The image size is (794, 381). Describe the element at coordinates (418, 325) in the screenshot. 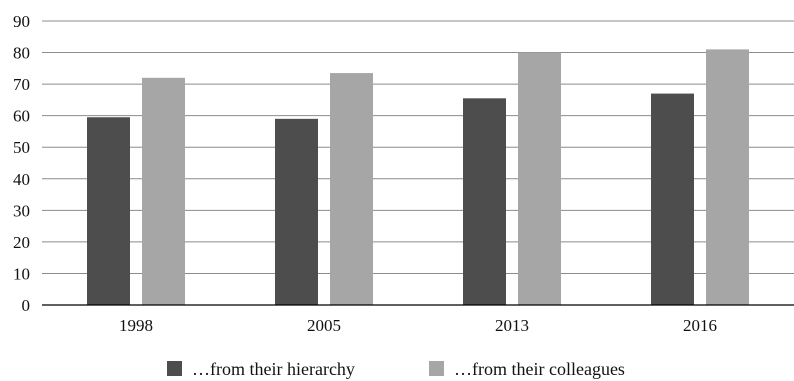

I see `x-axis: 1998 2005 2013 2016` at that location.